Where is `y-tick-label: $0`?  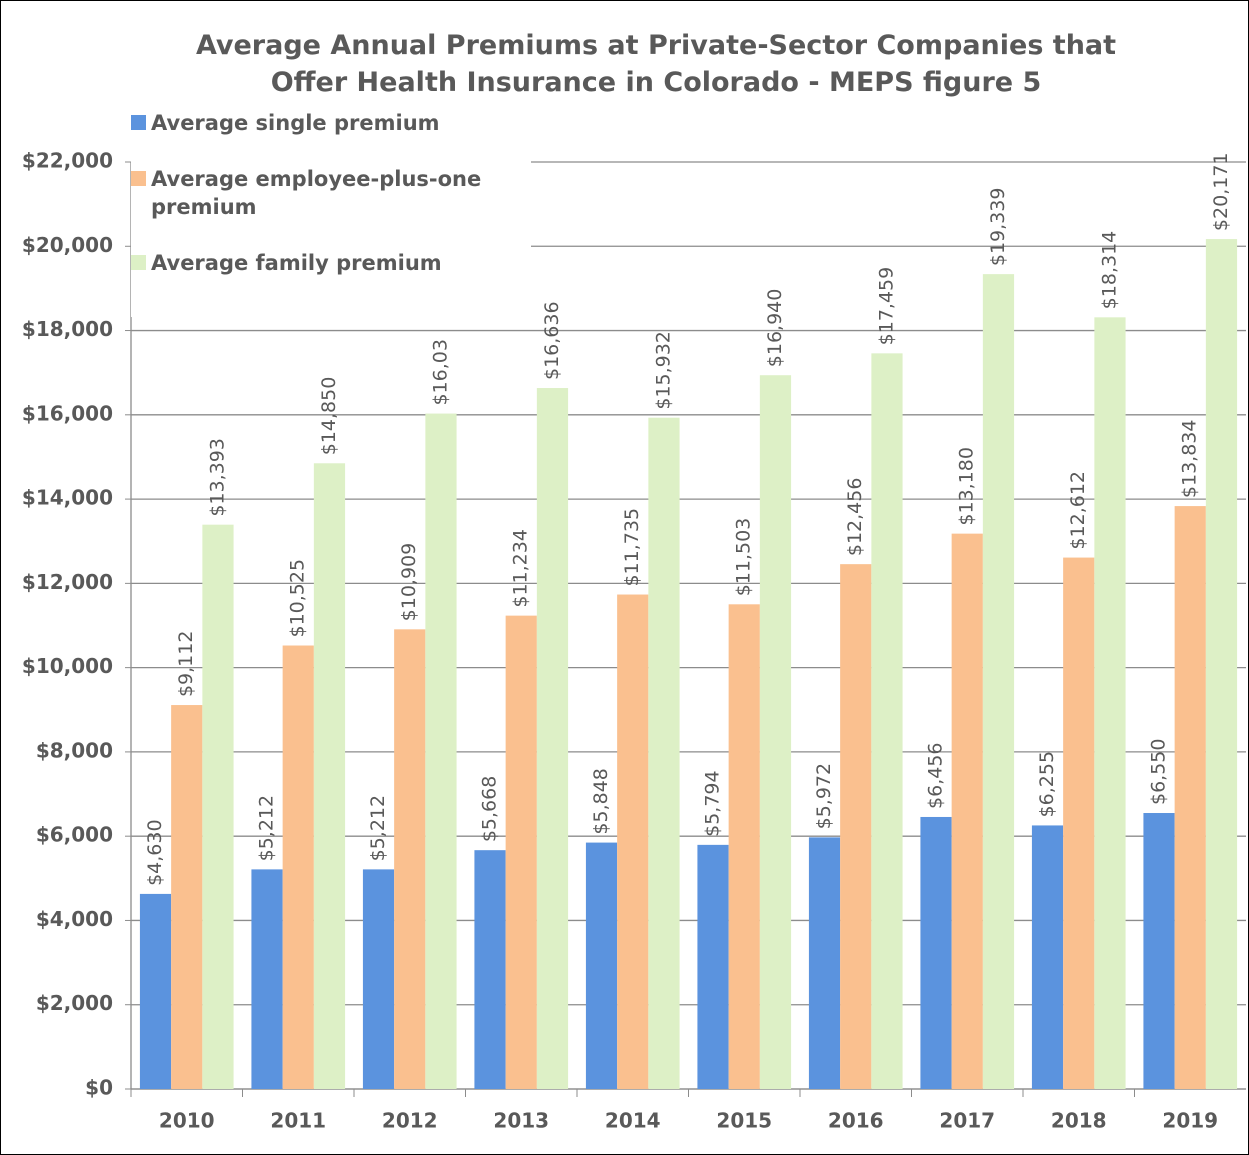 y-tick-label: $0 is located at coordinates (99, 1088).